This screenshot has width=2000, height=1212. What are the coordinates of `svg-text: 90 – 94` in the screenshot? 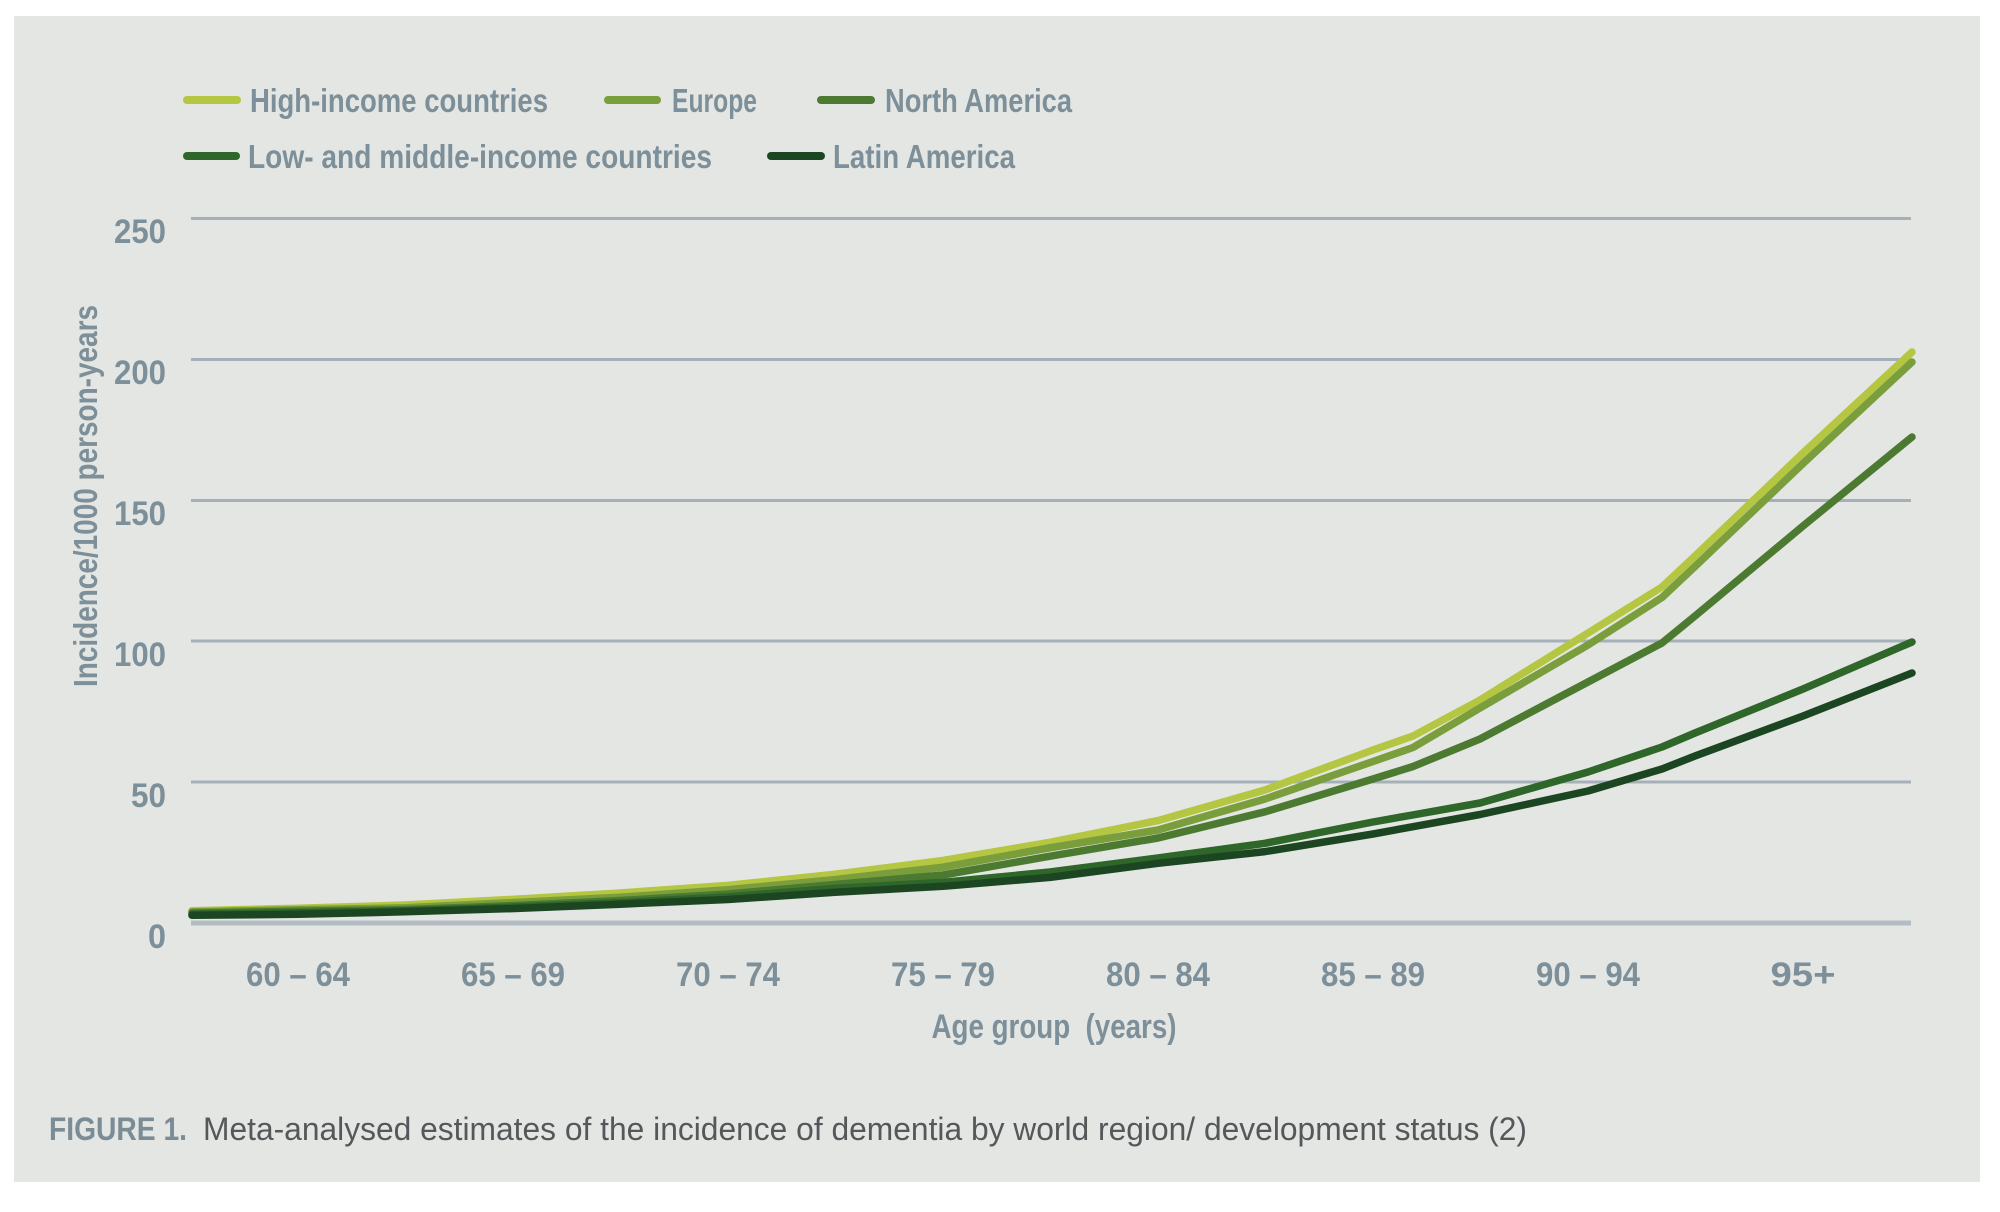 It's located at (1588, 975).